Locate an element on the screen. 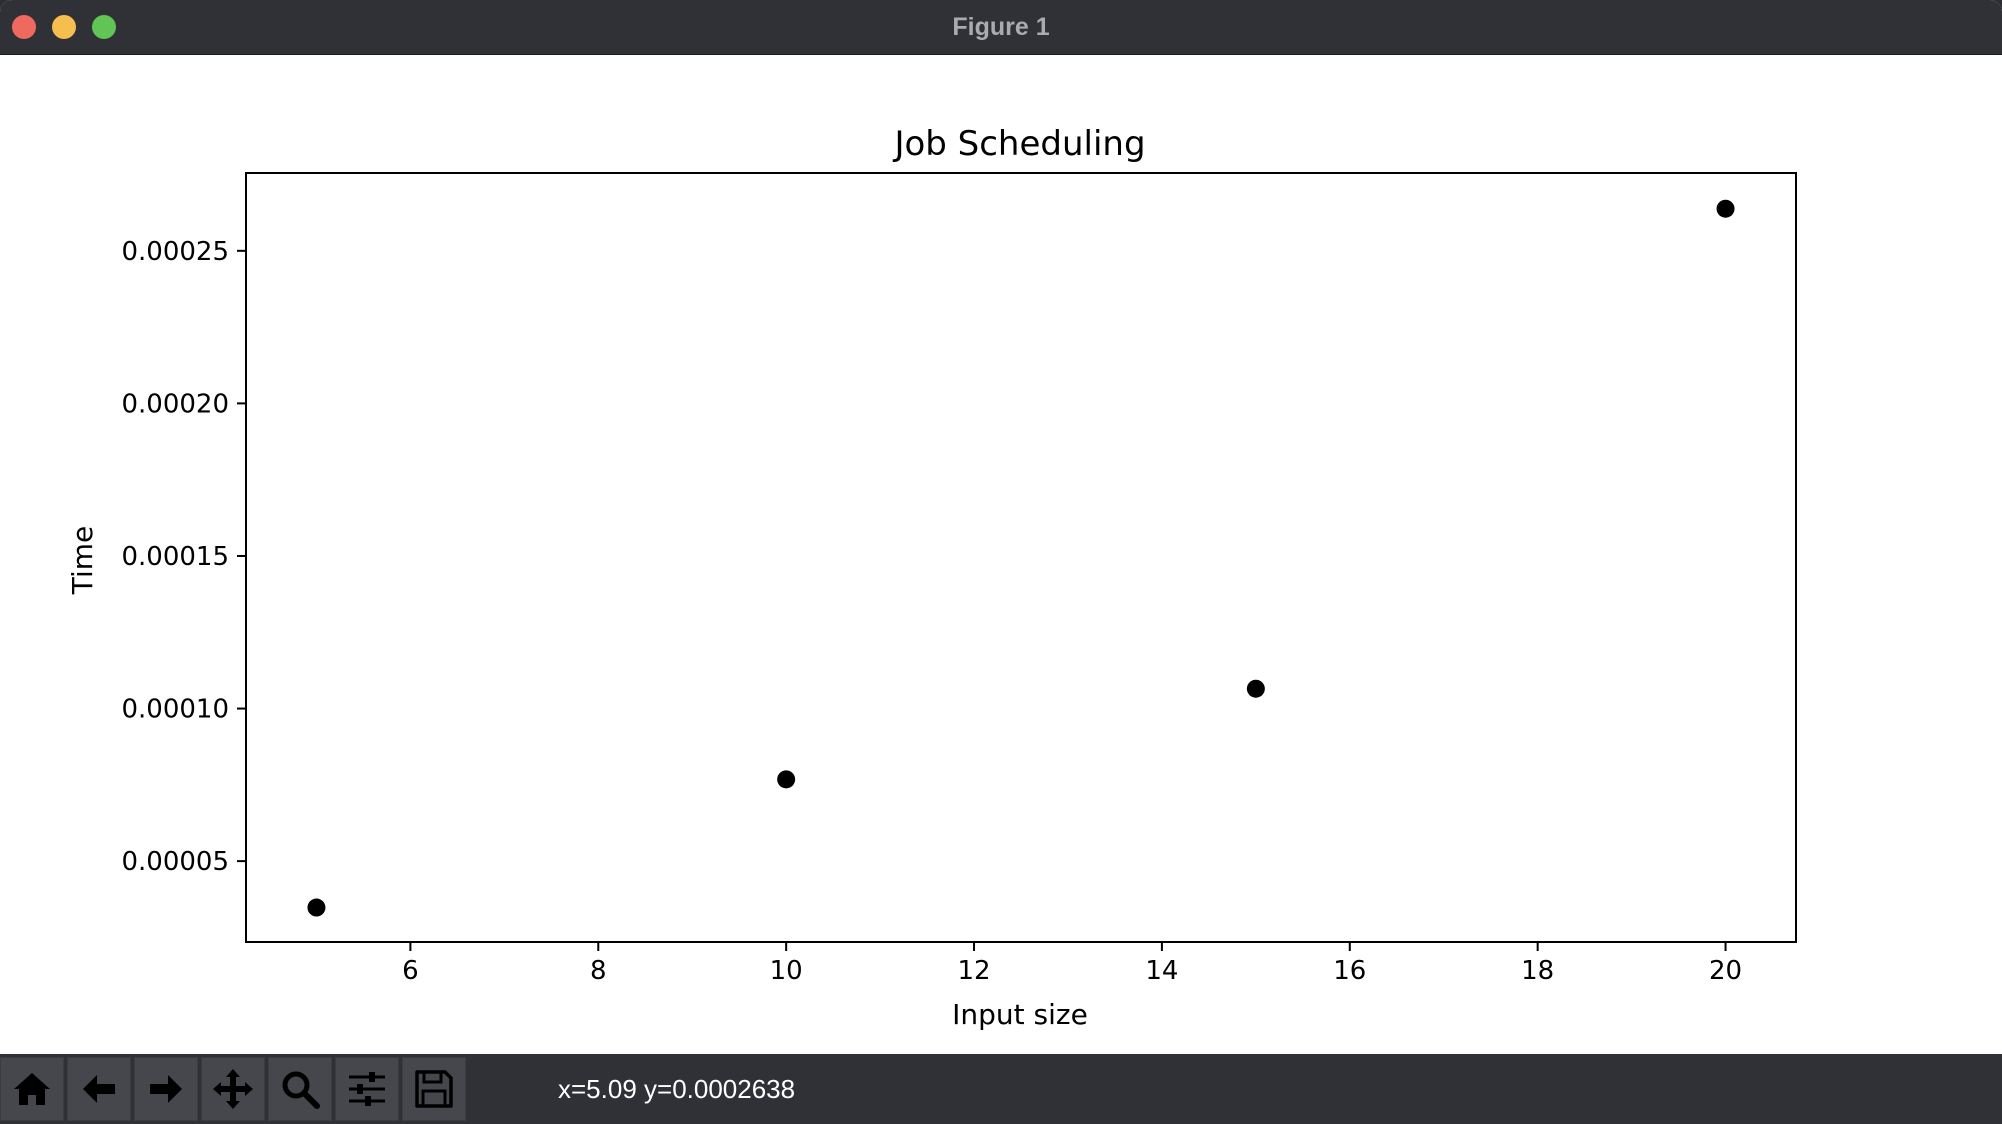 This screenshot has width=2002, height=1124. arrow-right-icon is located at coordinates (166, 1089).